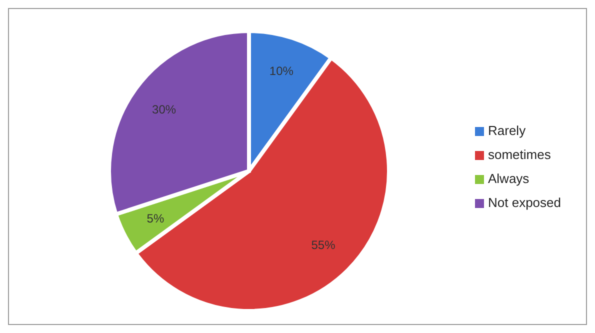 The height and width of the screenshot is (333, 595). I want to click on legend-label: Rarely, so click(507, 130).